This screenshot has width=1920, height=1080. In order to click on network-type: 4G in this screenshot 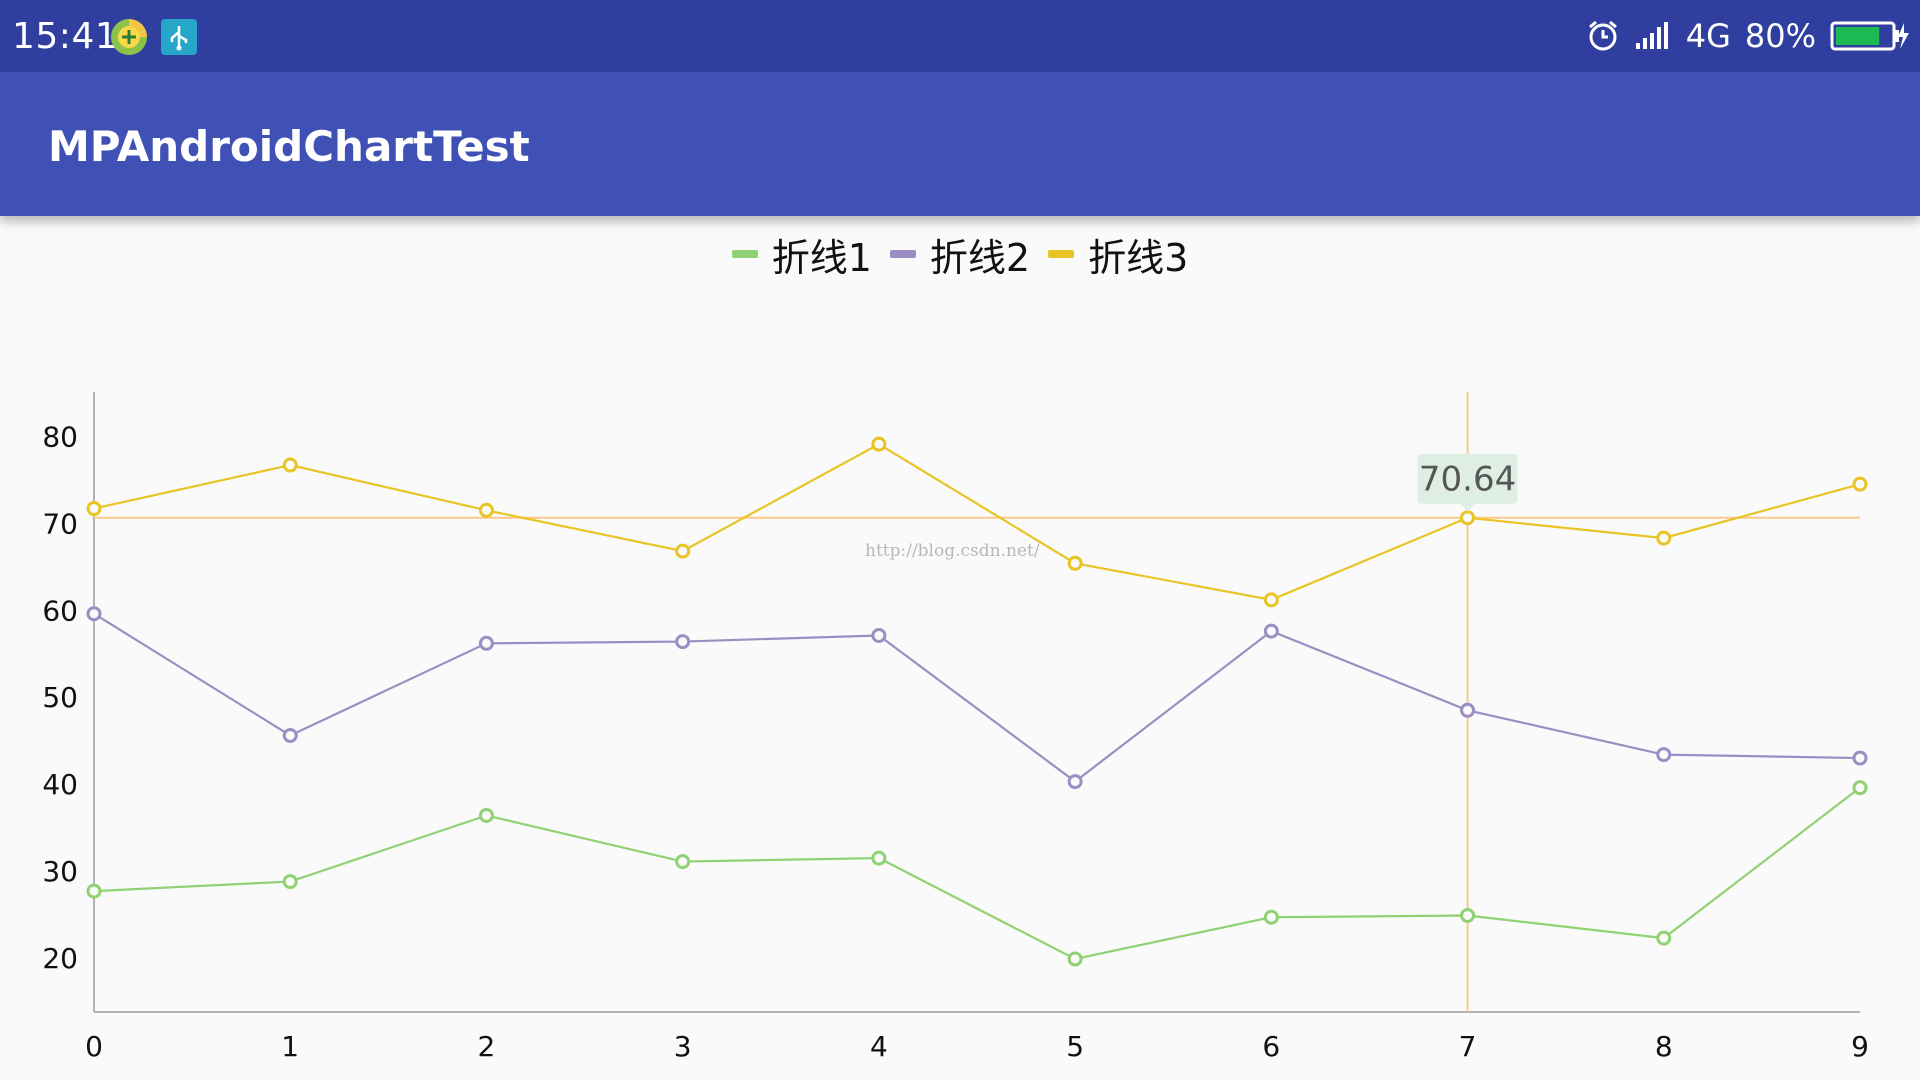, I will do `click(1708, 36)`.